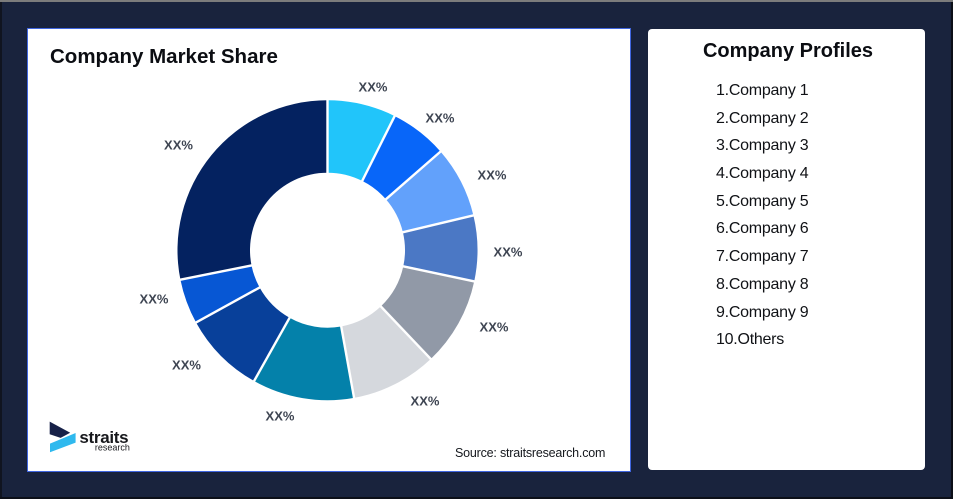  What do you see at coordinates (103, 437) in the screenshot?
I see `svg-text: straits` at bounding box center [103, 437].